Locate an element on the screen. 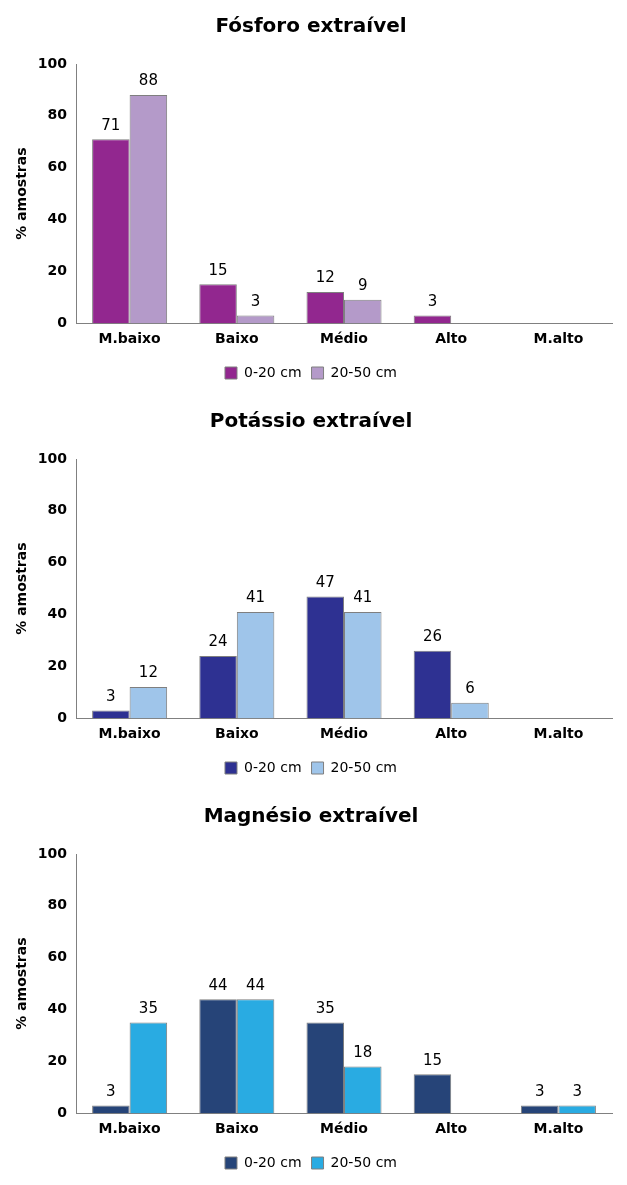  data-label: 18 is located at coordinates (363, 1051).